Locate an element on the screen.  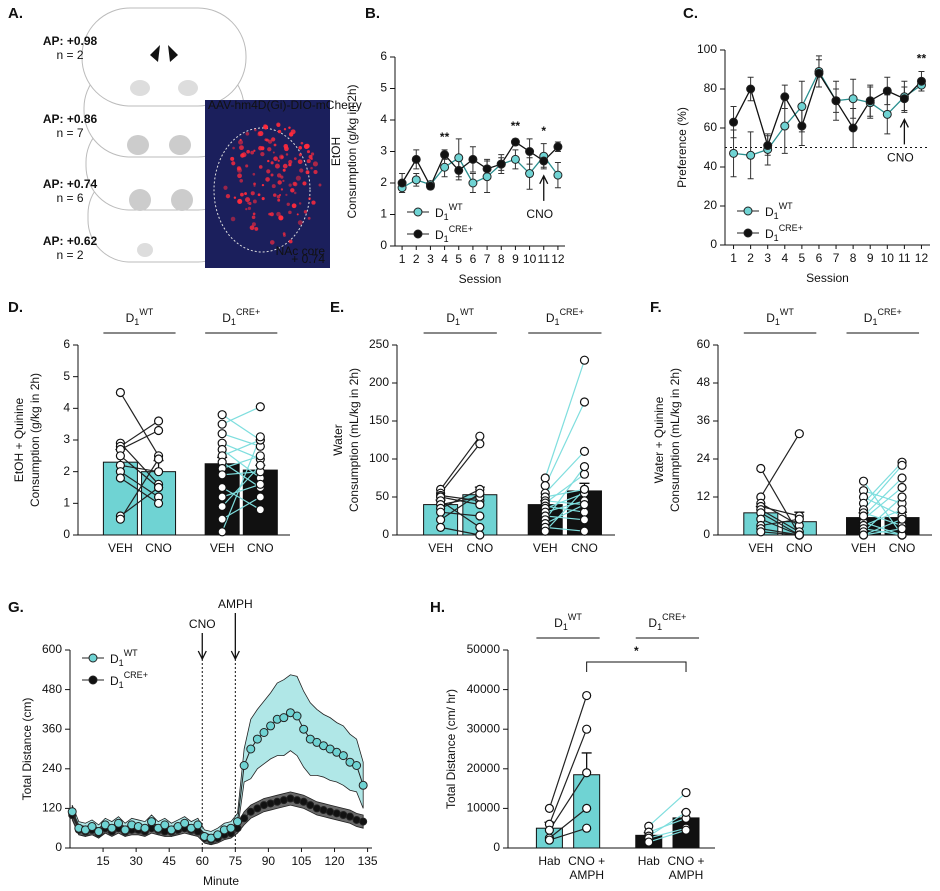
x-tick-label: VEH is located at coordinates (120, 548).